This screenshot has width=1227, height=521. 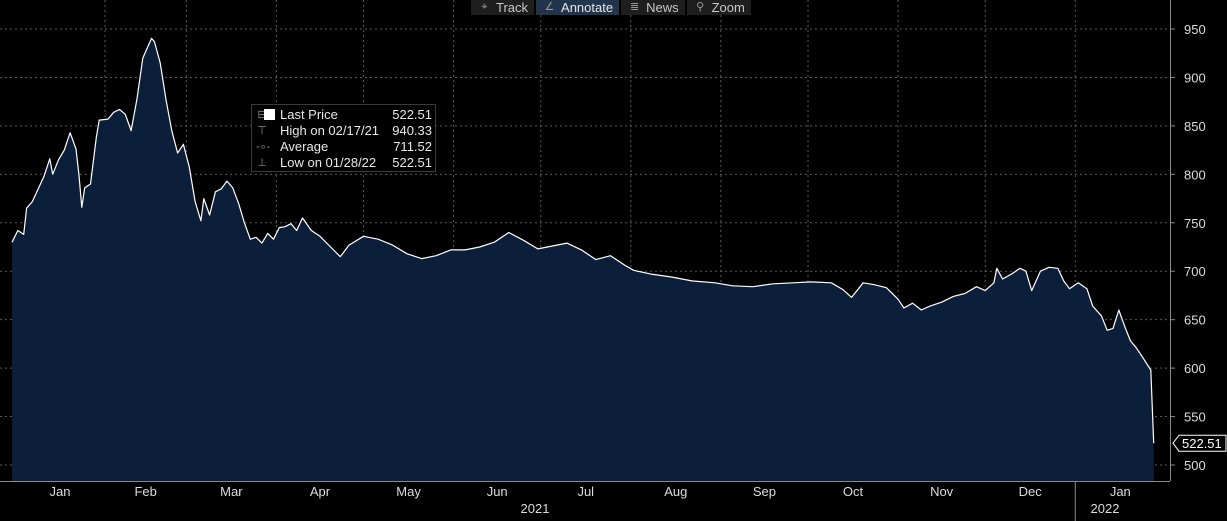 What do you see at coordinates (1195, 126) in the screenshot?
I see `y-tick-label: 850` at bounding box center [1195, 126].